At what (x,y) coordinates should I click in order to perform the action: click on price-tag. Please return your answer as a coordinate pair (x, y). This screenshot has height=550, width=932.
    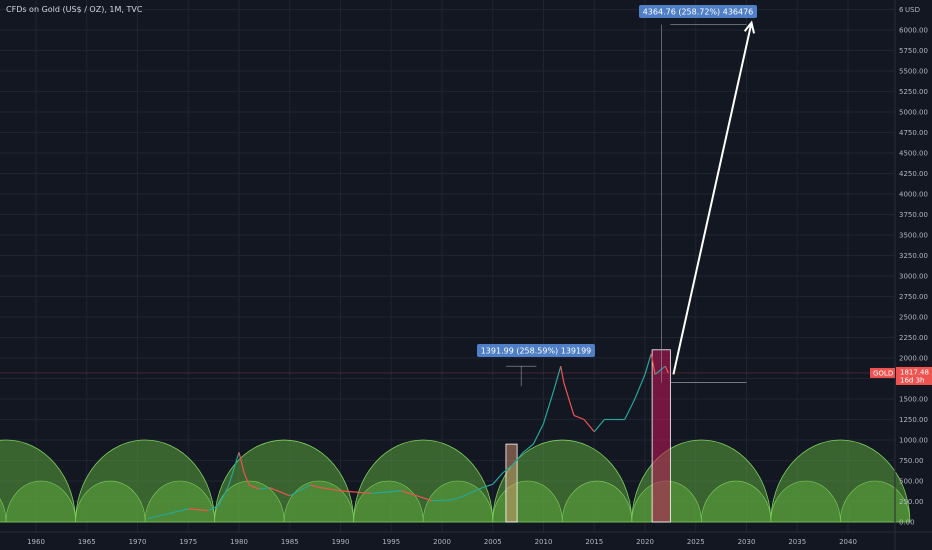
    Looking at the image, I should click on (914, 375).